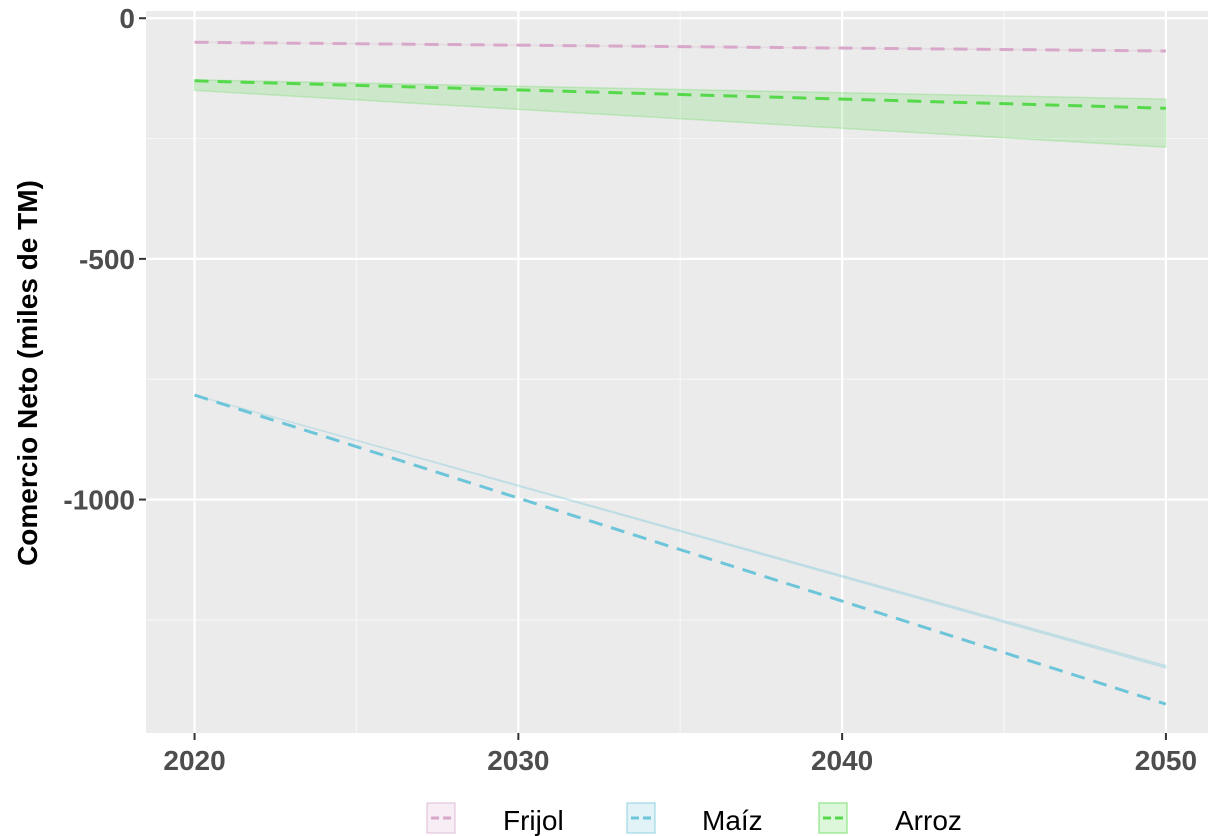 The width and height of the screenshot is (1210, 836). Describe the element at coordinates (99, 500) in the screenshot. I see `y-tick-label: -1000` at that location.